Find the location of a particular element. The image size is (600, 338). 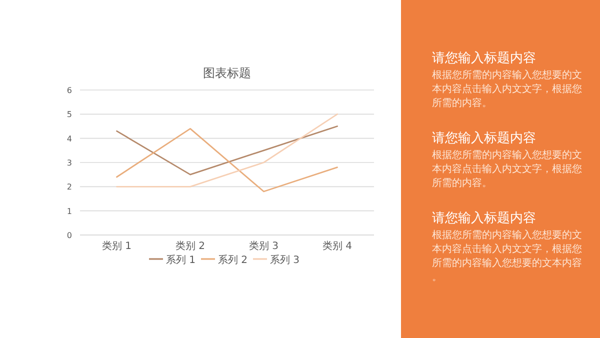

y-tick-label: 5 is located at coordinates (69, 115).